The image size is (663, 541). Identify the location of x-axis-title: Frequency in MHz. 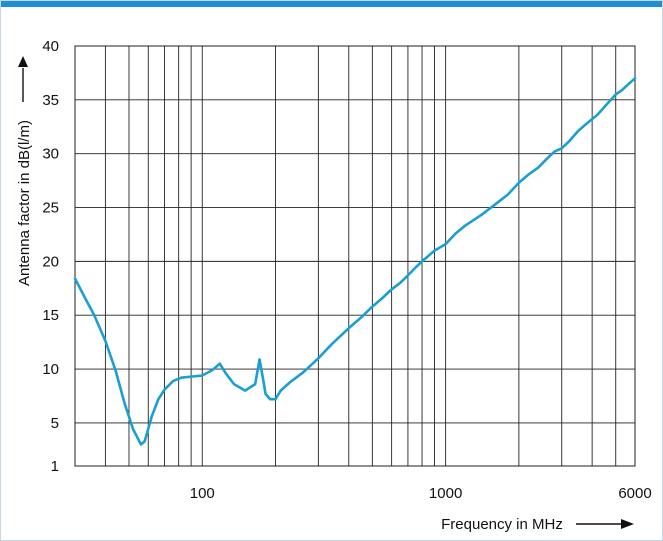
(502, 524).